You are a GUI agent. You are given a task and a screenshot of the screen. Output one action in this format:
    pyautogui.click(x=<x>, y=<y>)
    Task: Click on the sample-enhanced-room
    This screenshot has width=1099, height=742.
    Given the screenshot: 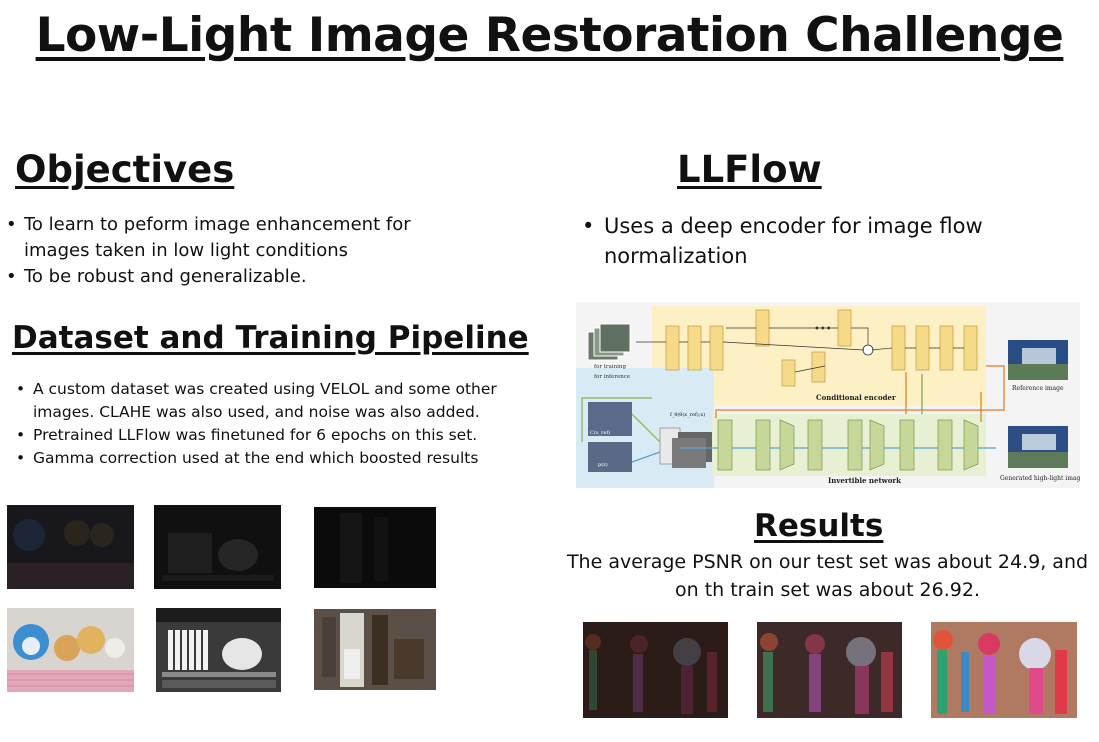 What is the action you would take?
    pyautogui.click(x=375, y=649)
    